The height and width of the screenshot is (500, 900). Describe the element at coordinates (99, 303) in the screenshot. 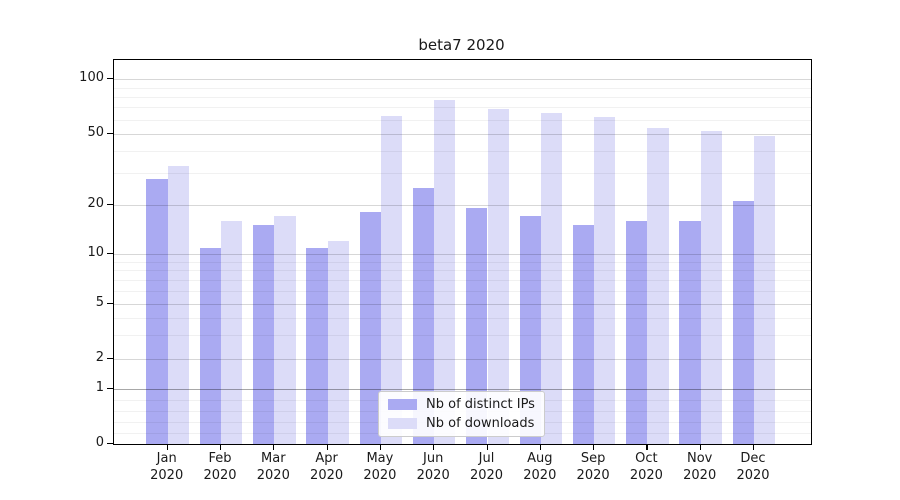

I see `y-tick-label-5: 5` at that location.